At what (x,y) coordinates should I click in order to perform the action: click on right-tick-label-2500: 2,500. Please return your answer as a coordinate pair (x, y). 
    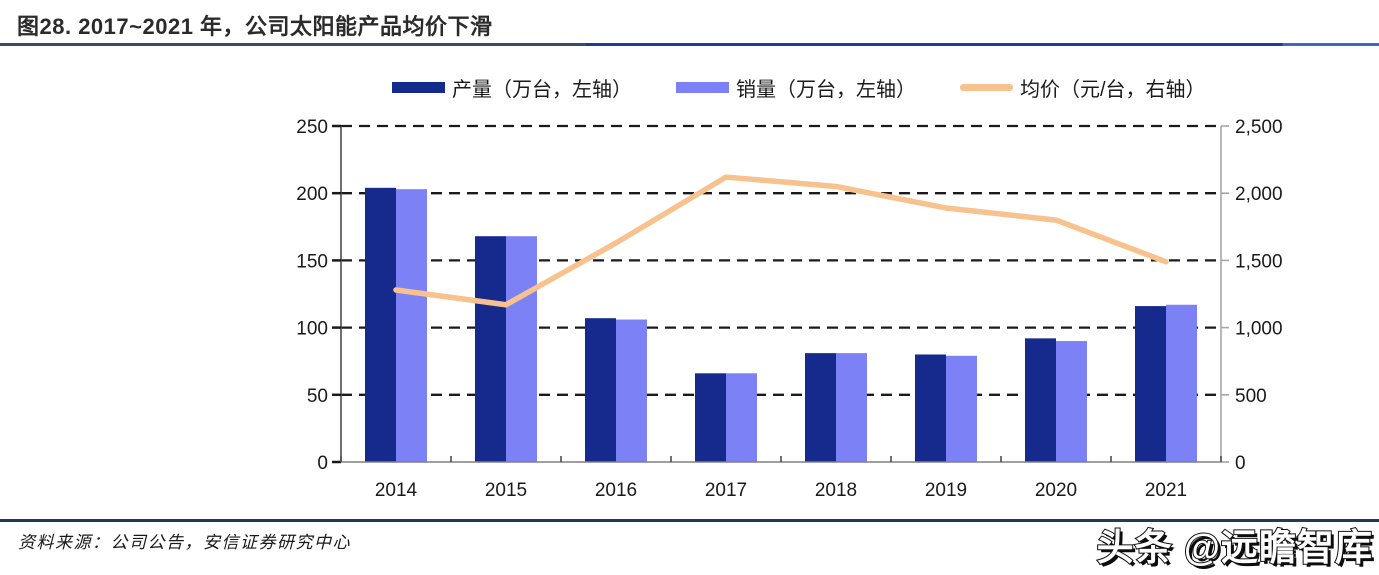
    Looking at the image, I should click on (1259, 127).